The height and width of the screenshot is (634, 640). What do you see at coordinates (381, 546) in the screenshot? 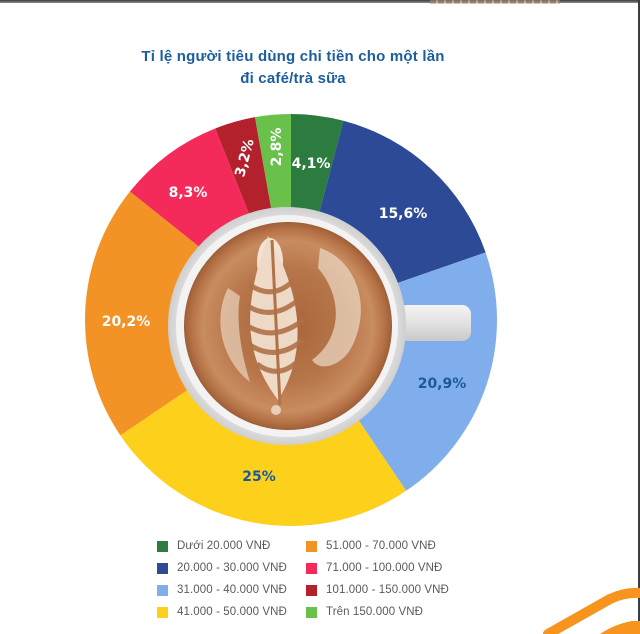
I see `legend-label: 51.000 - 70.000 VNĐ` at bounding box center [381, 546].